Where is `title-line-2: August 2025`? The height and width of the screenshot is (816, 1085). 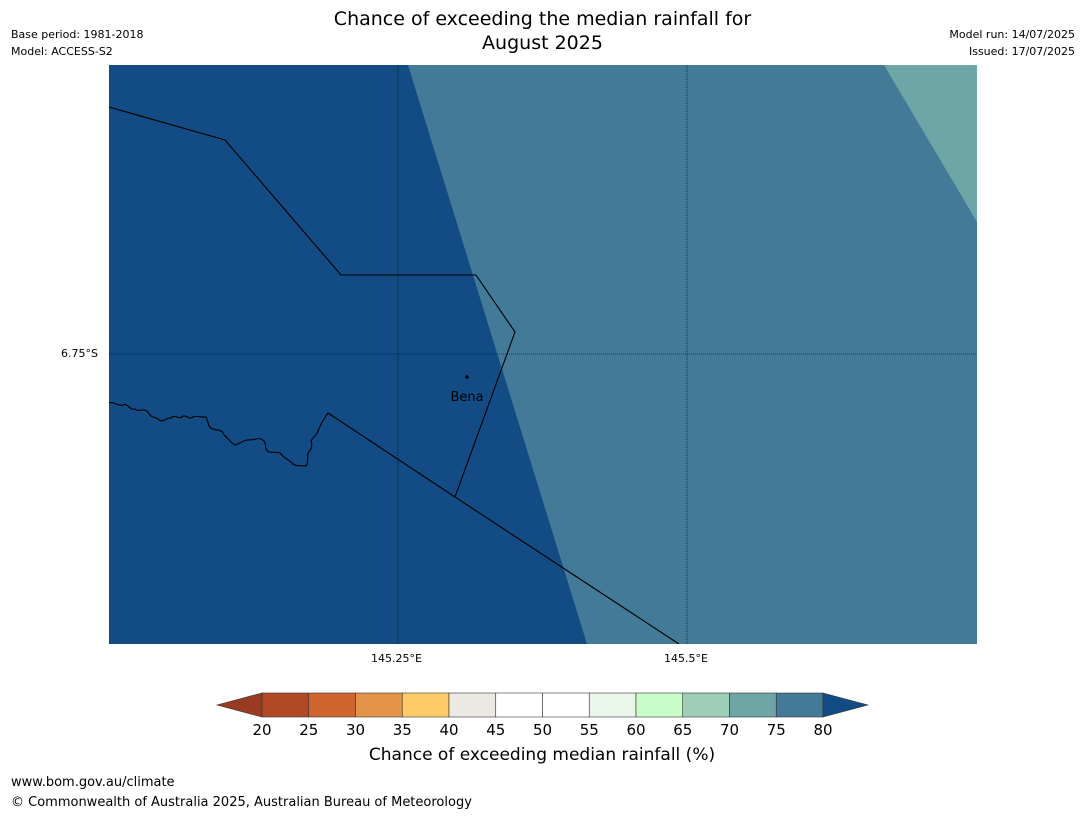 title-line-2: August 2025 is located at coordinates (542, 43).